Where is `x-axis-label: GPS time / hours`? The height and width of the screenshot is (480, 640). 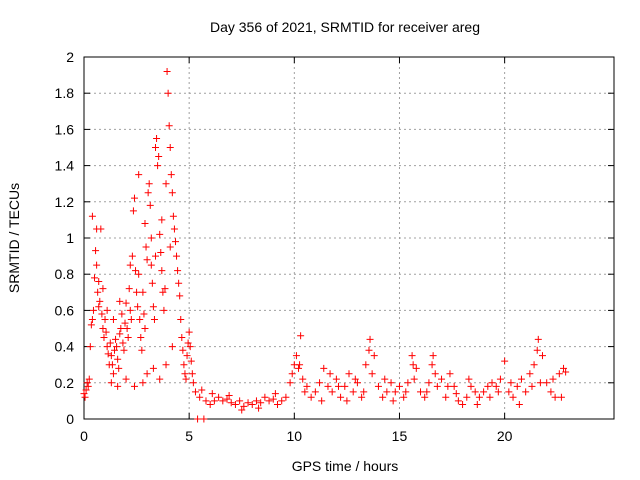
x-axis-label: GPS time / hours is located at coordinates (345, 466).